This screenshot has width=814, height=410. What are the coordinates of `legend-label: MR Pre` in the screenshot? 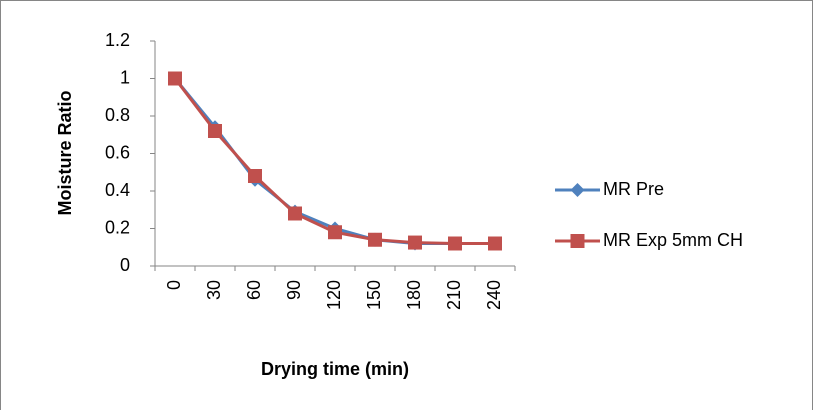 It's located at (633, 189).